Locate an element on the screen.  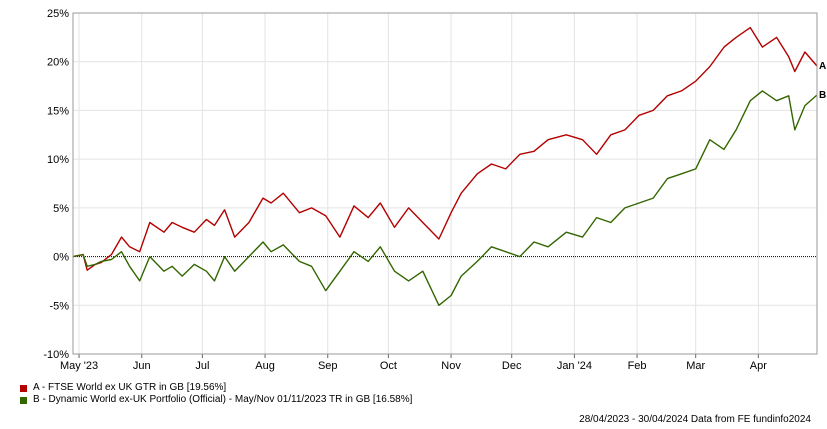
series-end-labels: AB is located at coordinates (822, 81).